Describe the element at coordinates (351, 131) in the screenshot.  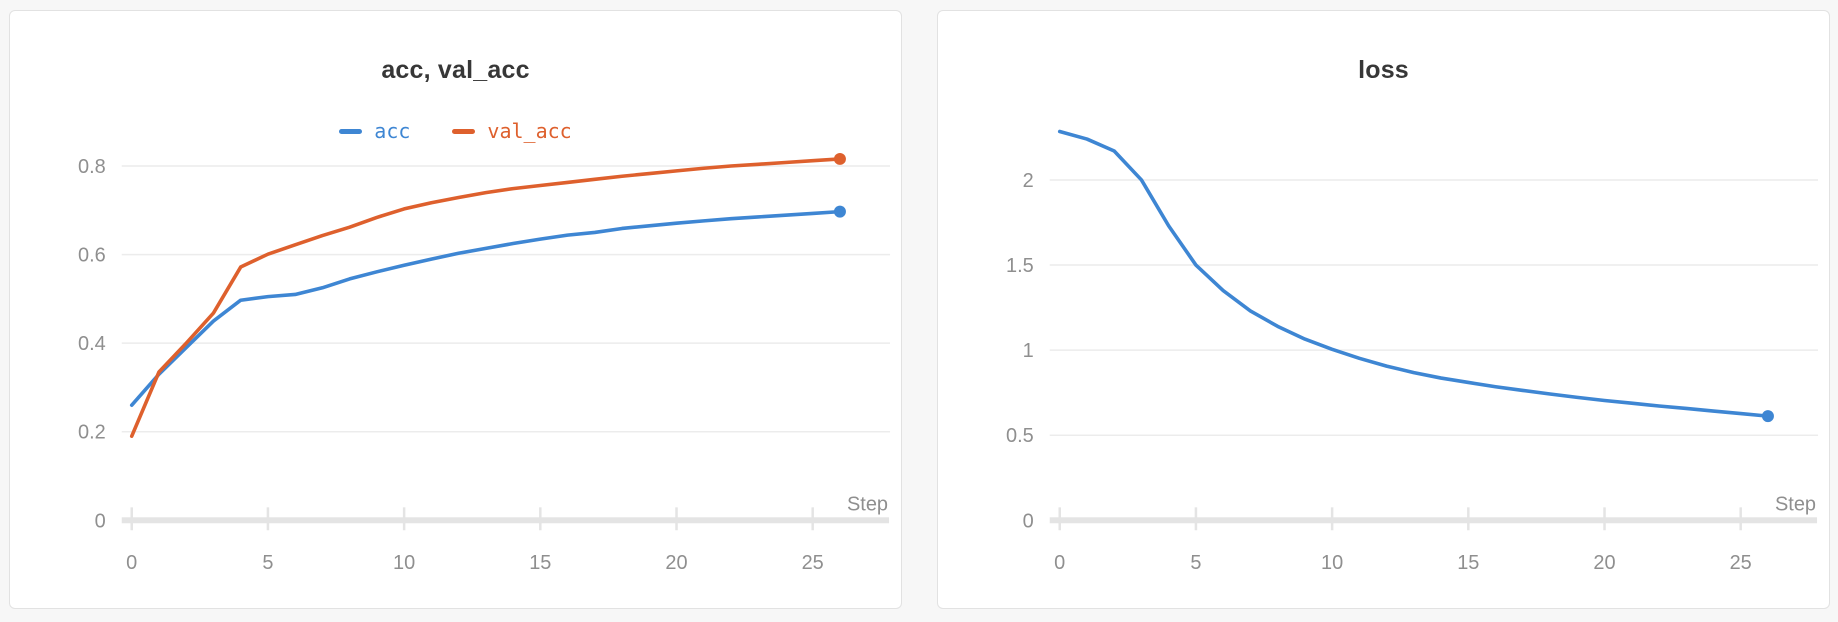
I see `legend-swatch-acc` at that location.